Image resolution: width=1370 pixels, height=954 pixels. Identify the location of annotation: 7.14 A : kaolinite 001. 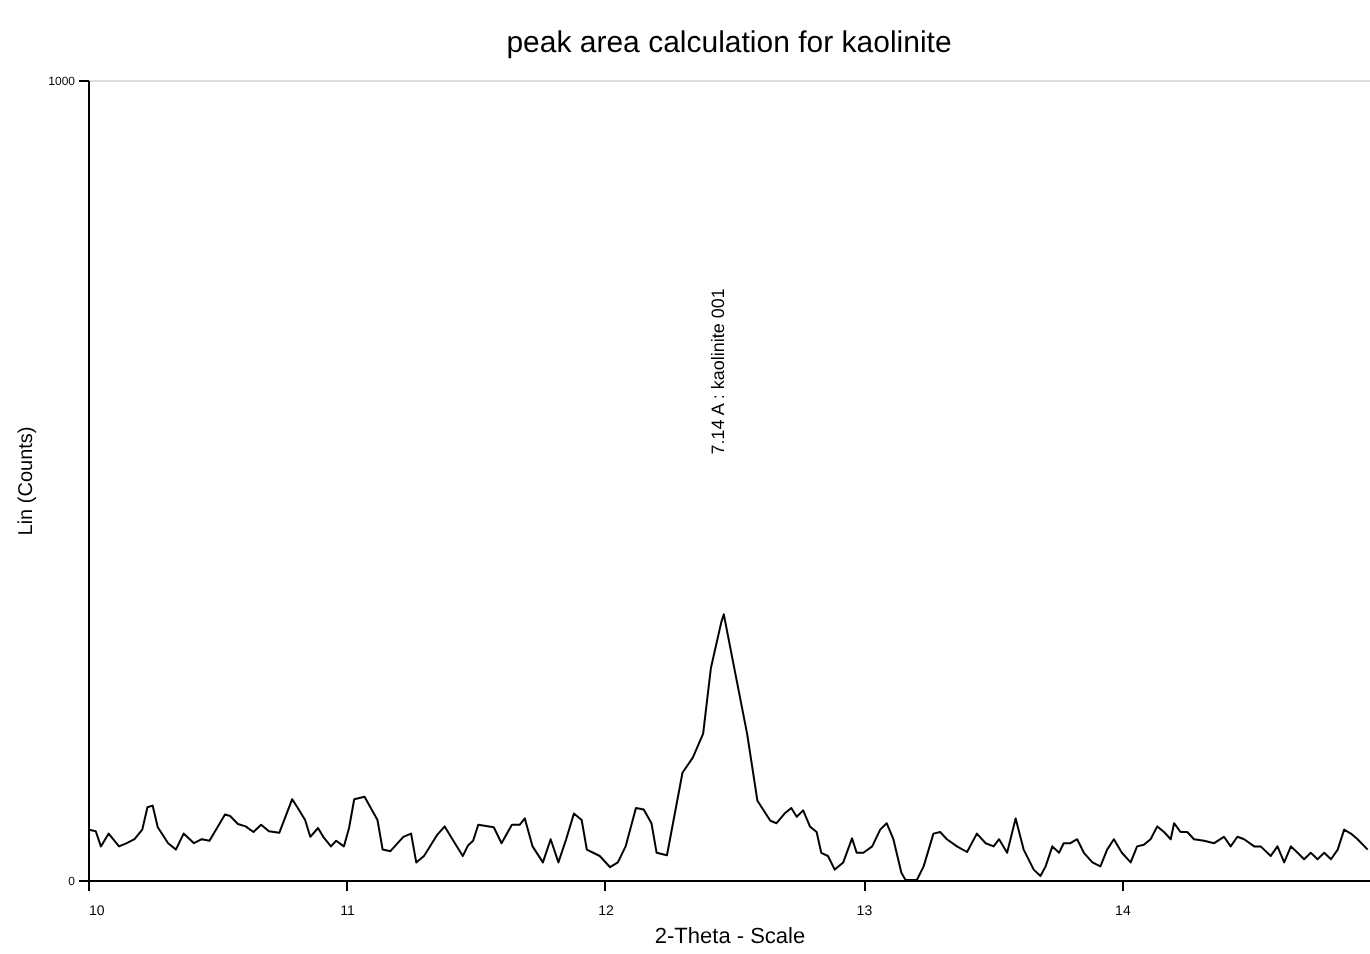
(717, 371).